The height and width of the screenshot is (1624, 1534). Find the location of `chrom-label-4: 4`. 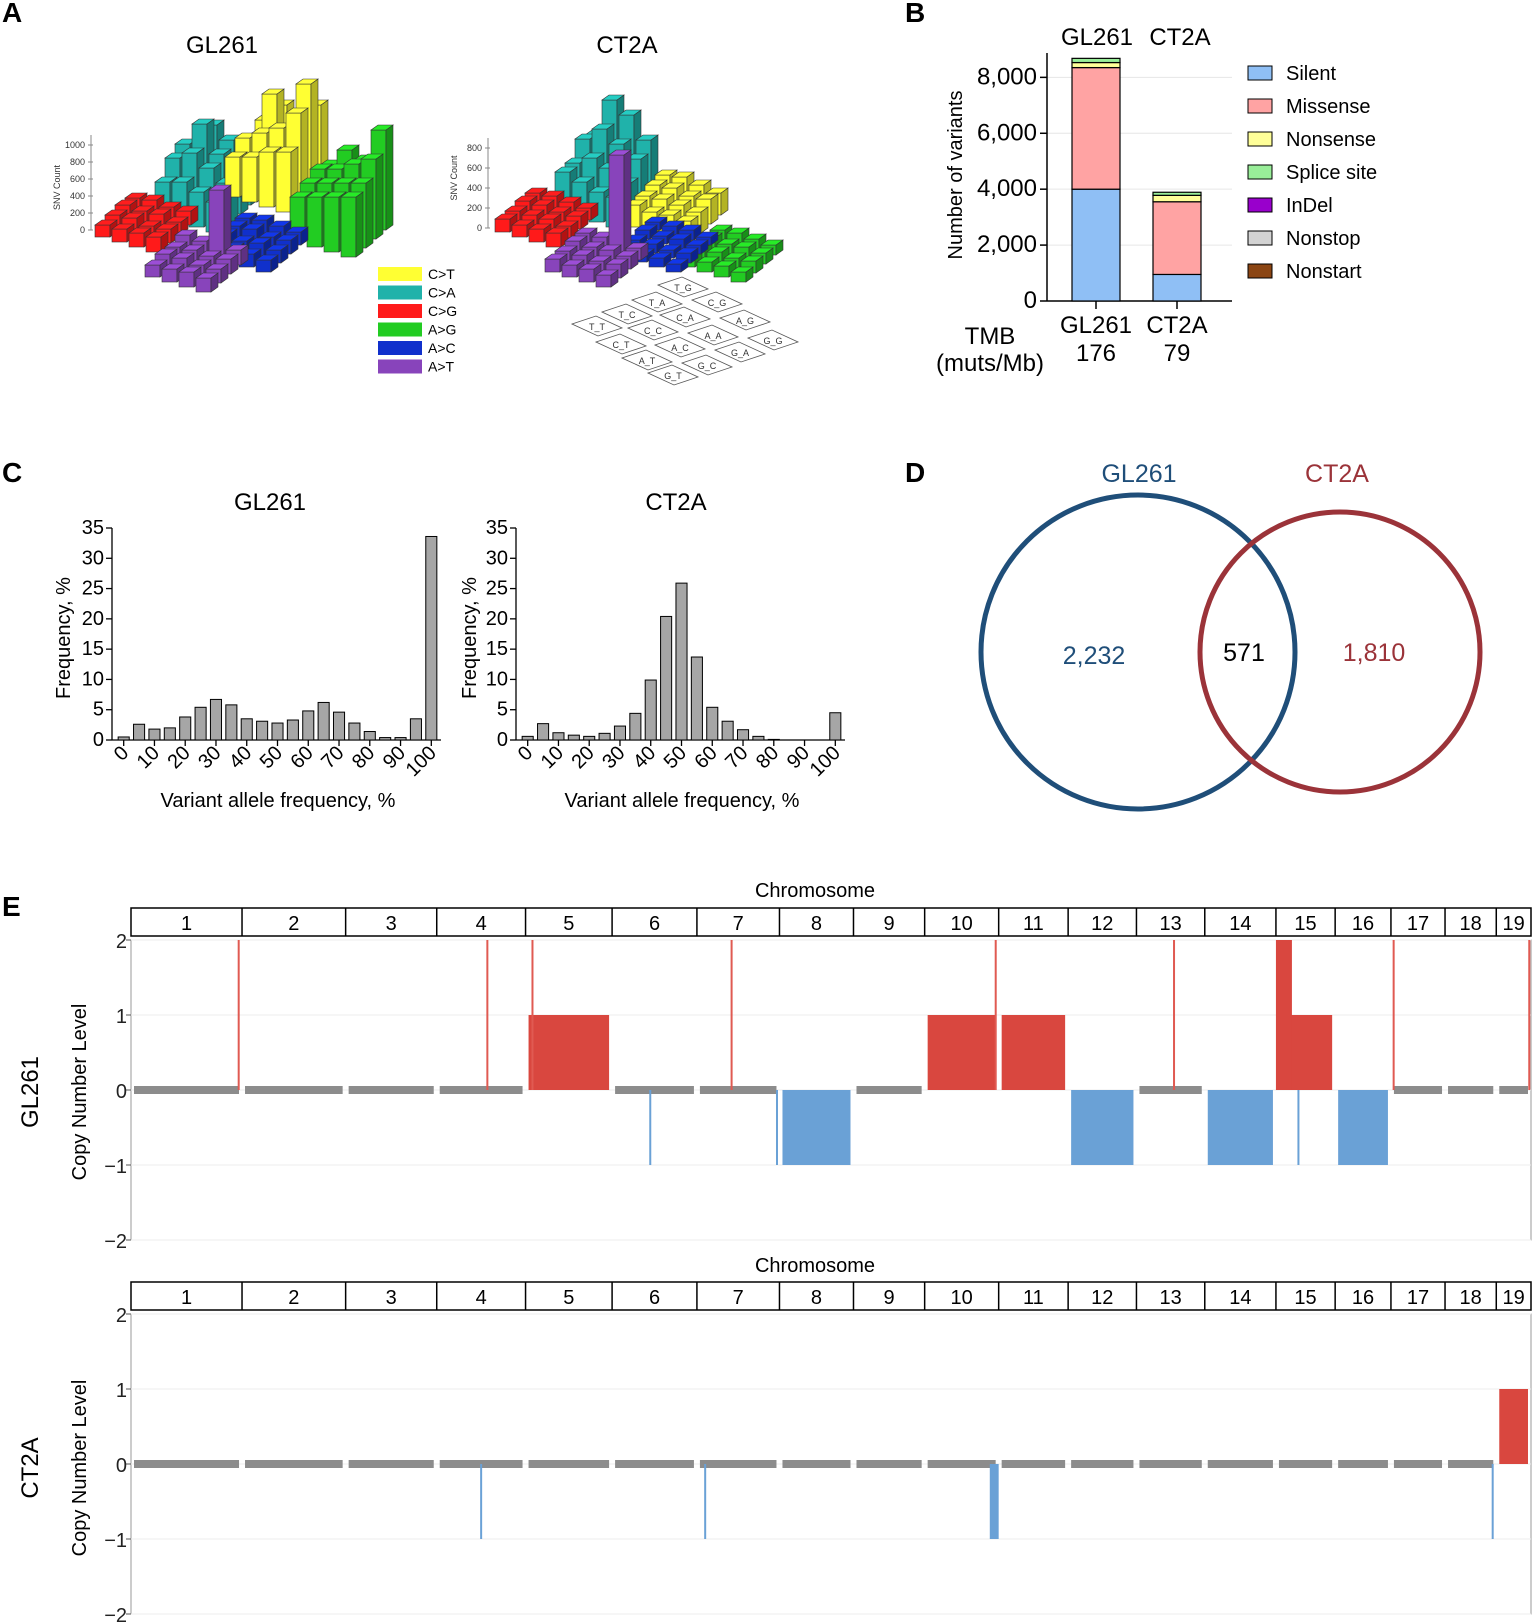

chrom-label-4: 4 is located at coordinates (481, 1298).